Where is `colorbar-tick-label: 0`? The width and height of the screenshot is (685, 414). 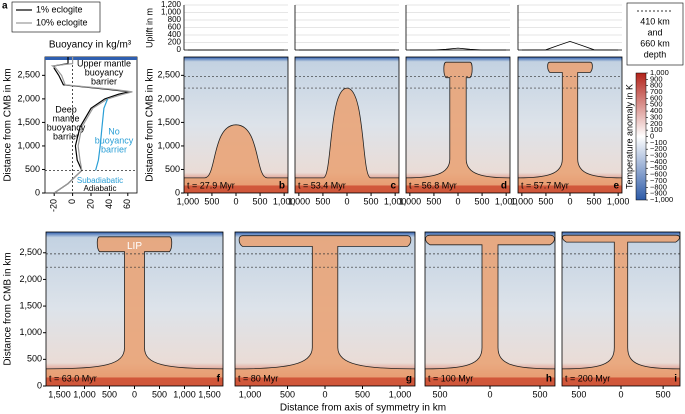 colorbar-tick-label: 0 is located at coordinates (652, 135).